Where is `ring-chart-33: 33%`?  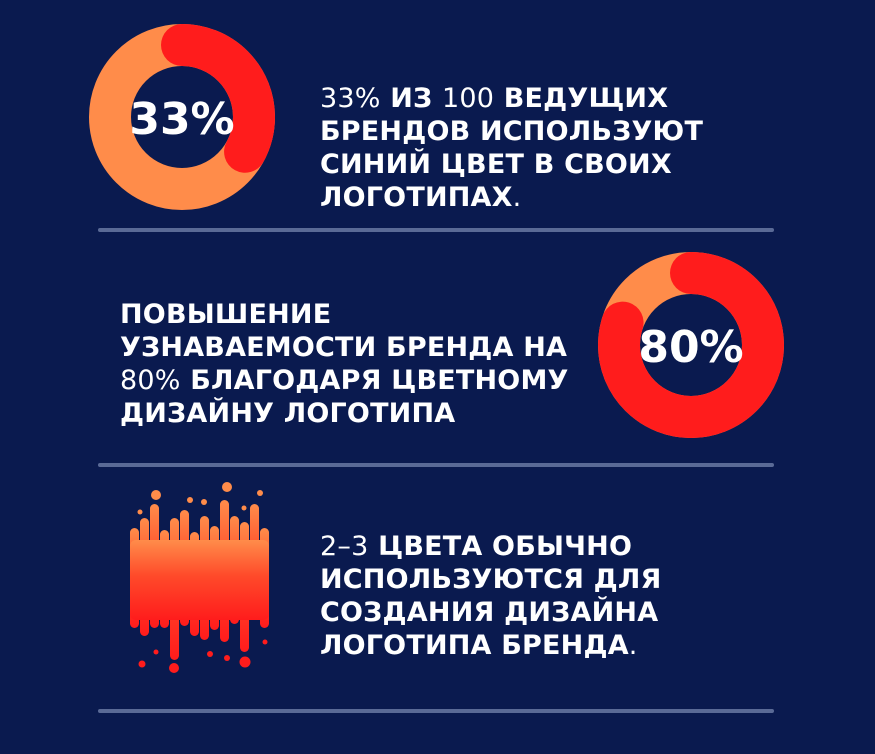 ring-chart-33: 33% is located at coordinates (182, 117).